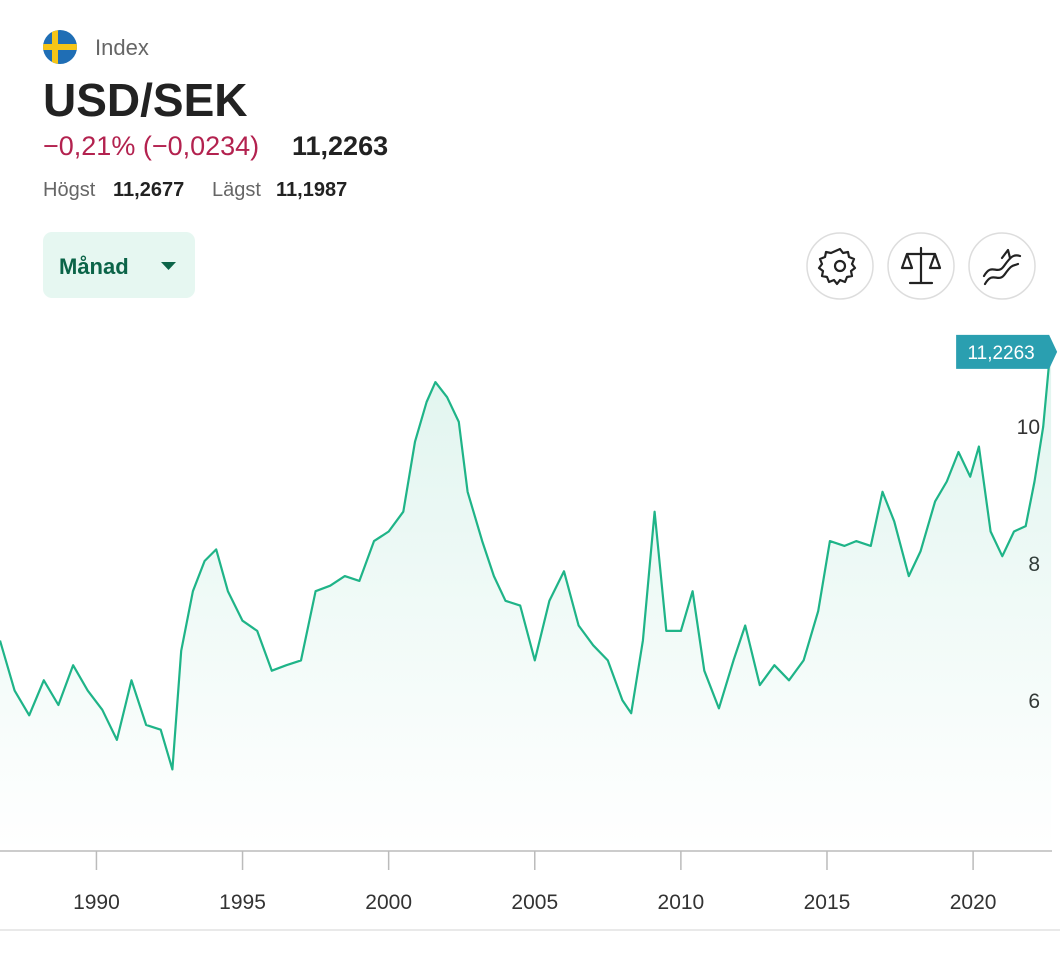 Image resolution: width=1060 pixels, height=954 pixels. I want to click on compare-button, so click(921, 266).